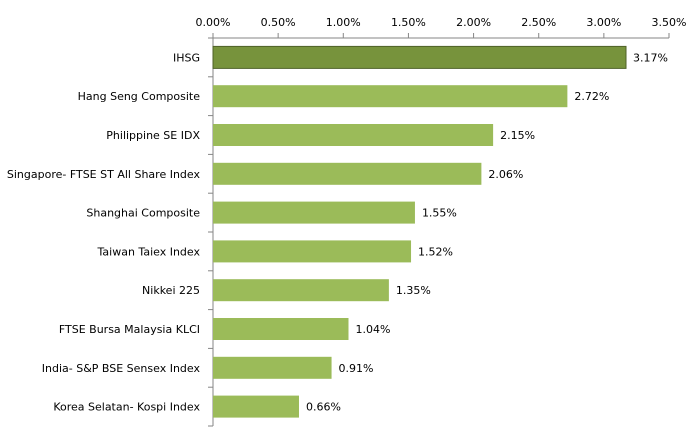  What do you see at coordinates (126, 407) in the screenshot?
I see `category-label: Korea Selatan- Kospi Index` at bounding box center [126, 407].